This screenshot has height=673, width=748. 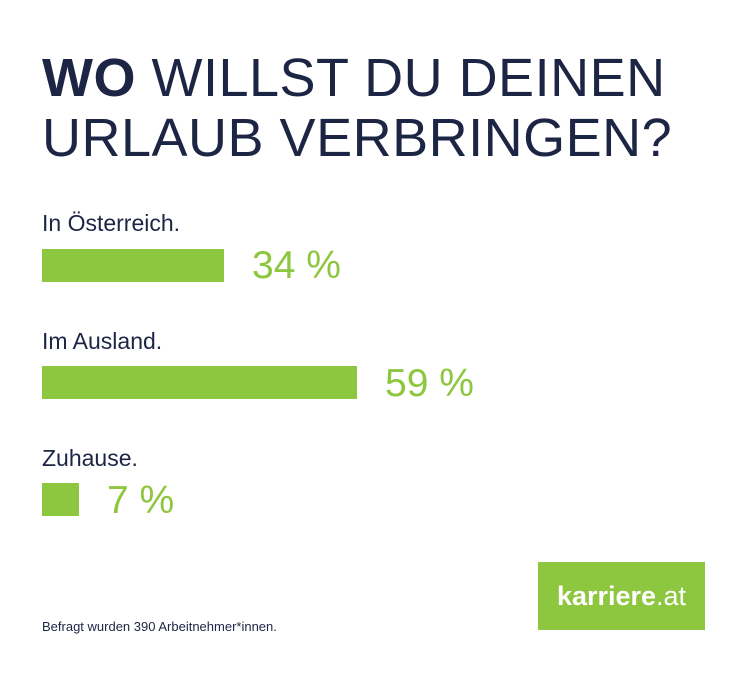 I want to click on bar-oesterreich, so click(x=133, y=265).